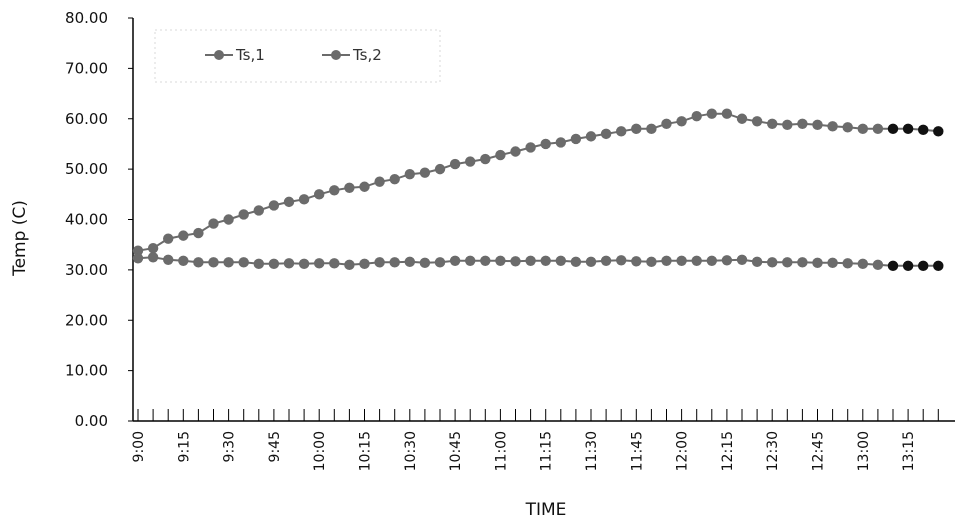 The width and height of the screenshot is (955, 524). I want to click on legend-box, so click(297, 56).